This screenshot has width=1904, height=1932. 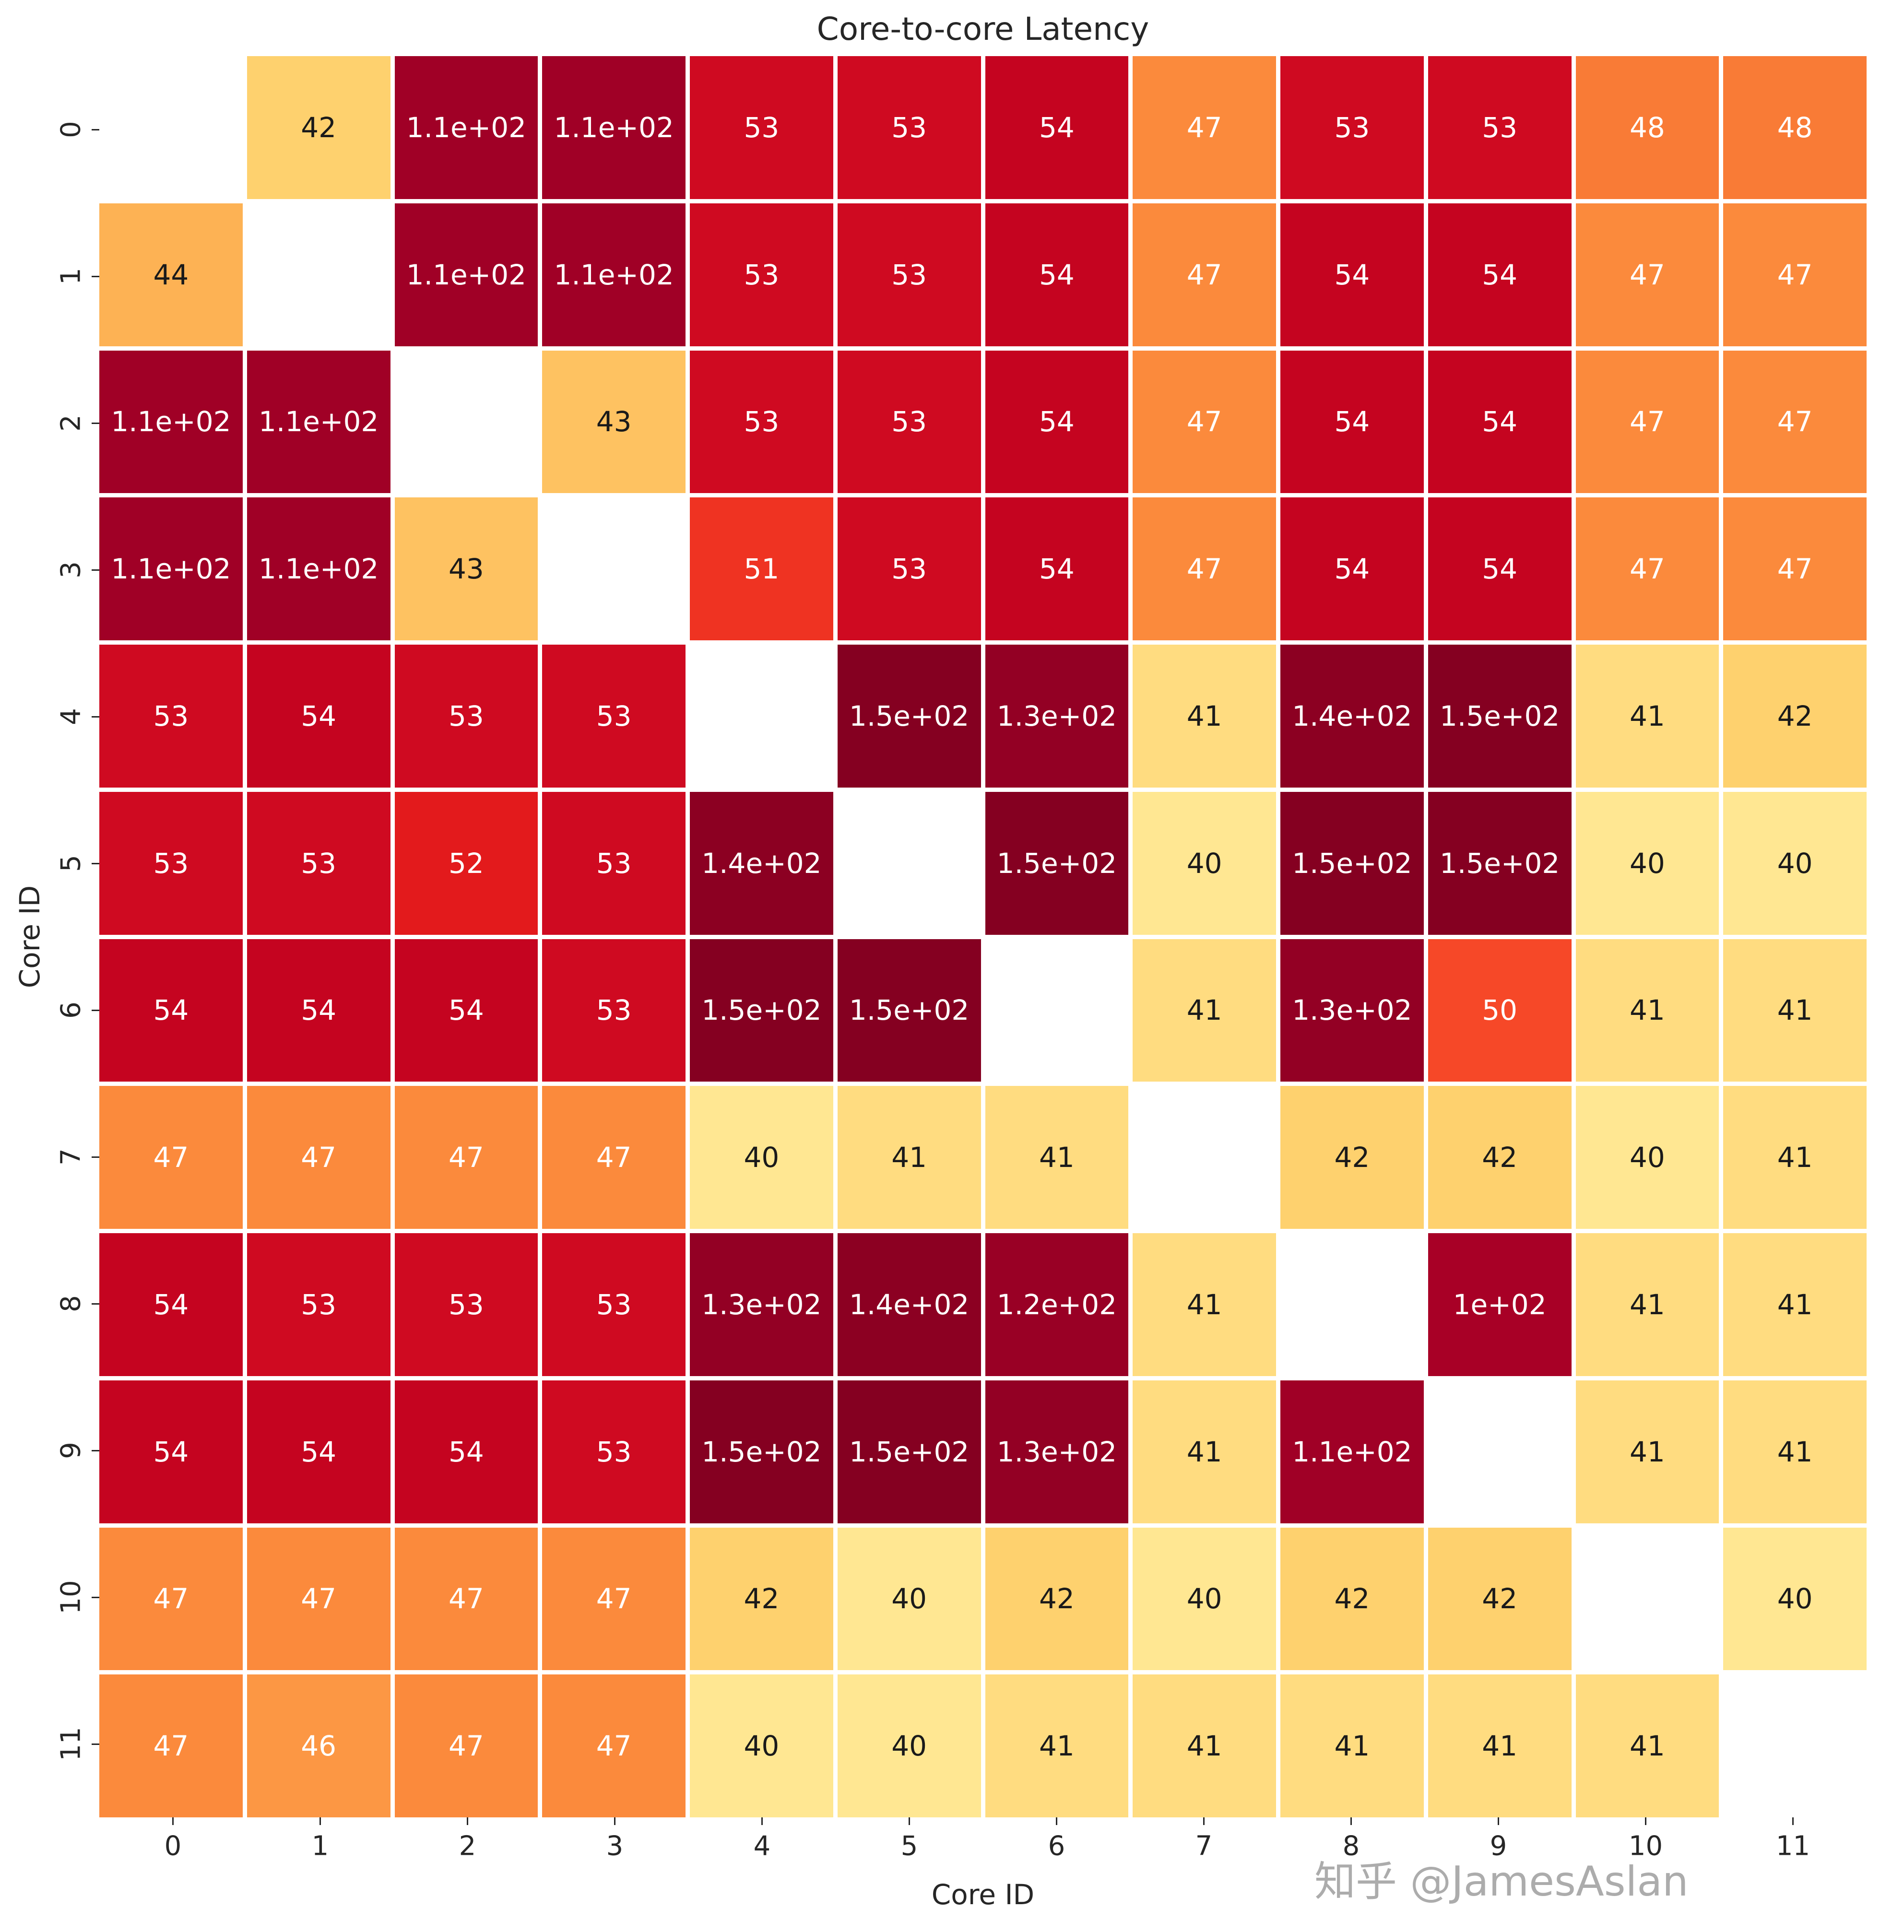 What do you see at coordinates (71, 716) in the screenshot?
I see `y-tick-label: 4` at bounding box center [71, 716].